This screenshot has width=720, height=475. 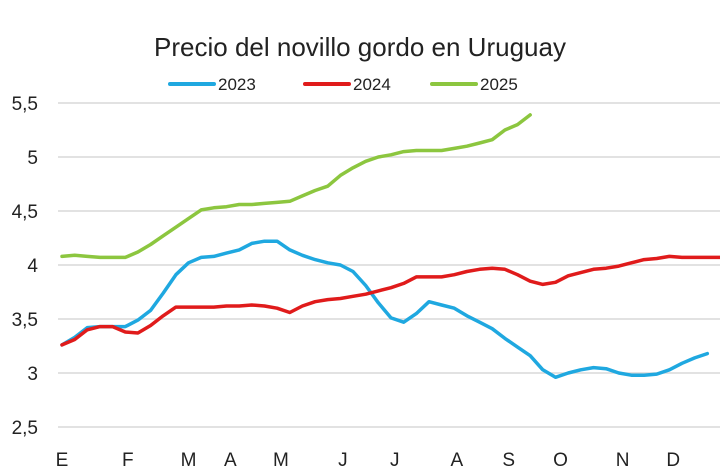 I want to click on x-tick-label: F, so click(x=128, y=460).